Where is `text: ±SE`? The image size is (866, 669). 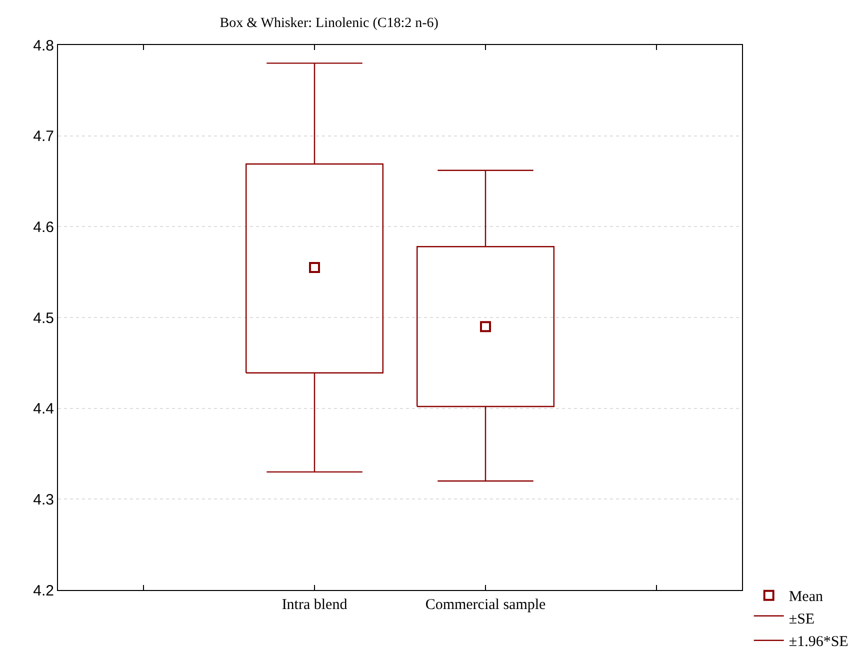
text: ±SE is located at coordinates (801, 620).